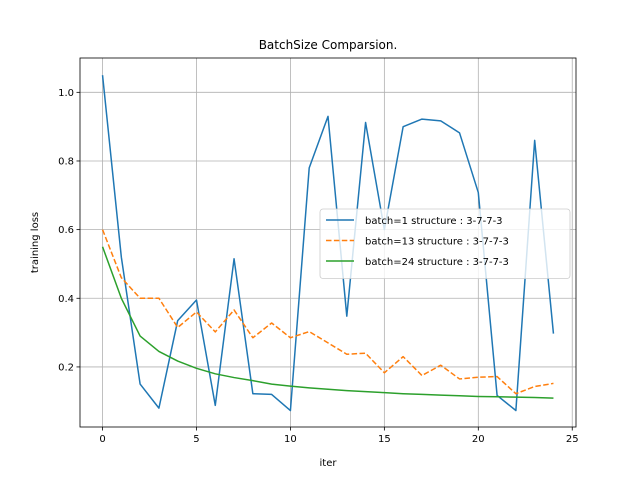 The width and height of the screenshot is (640, 480). Describe the element at coordinates (384, 439) in the screenshot. I see `x-tick-label: 15` at that location.